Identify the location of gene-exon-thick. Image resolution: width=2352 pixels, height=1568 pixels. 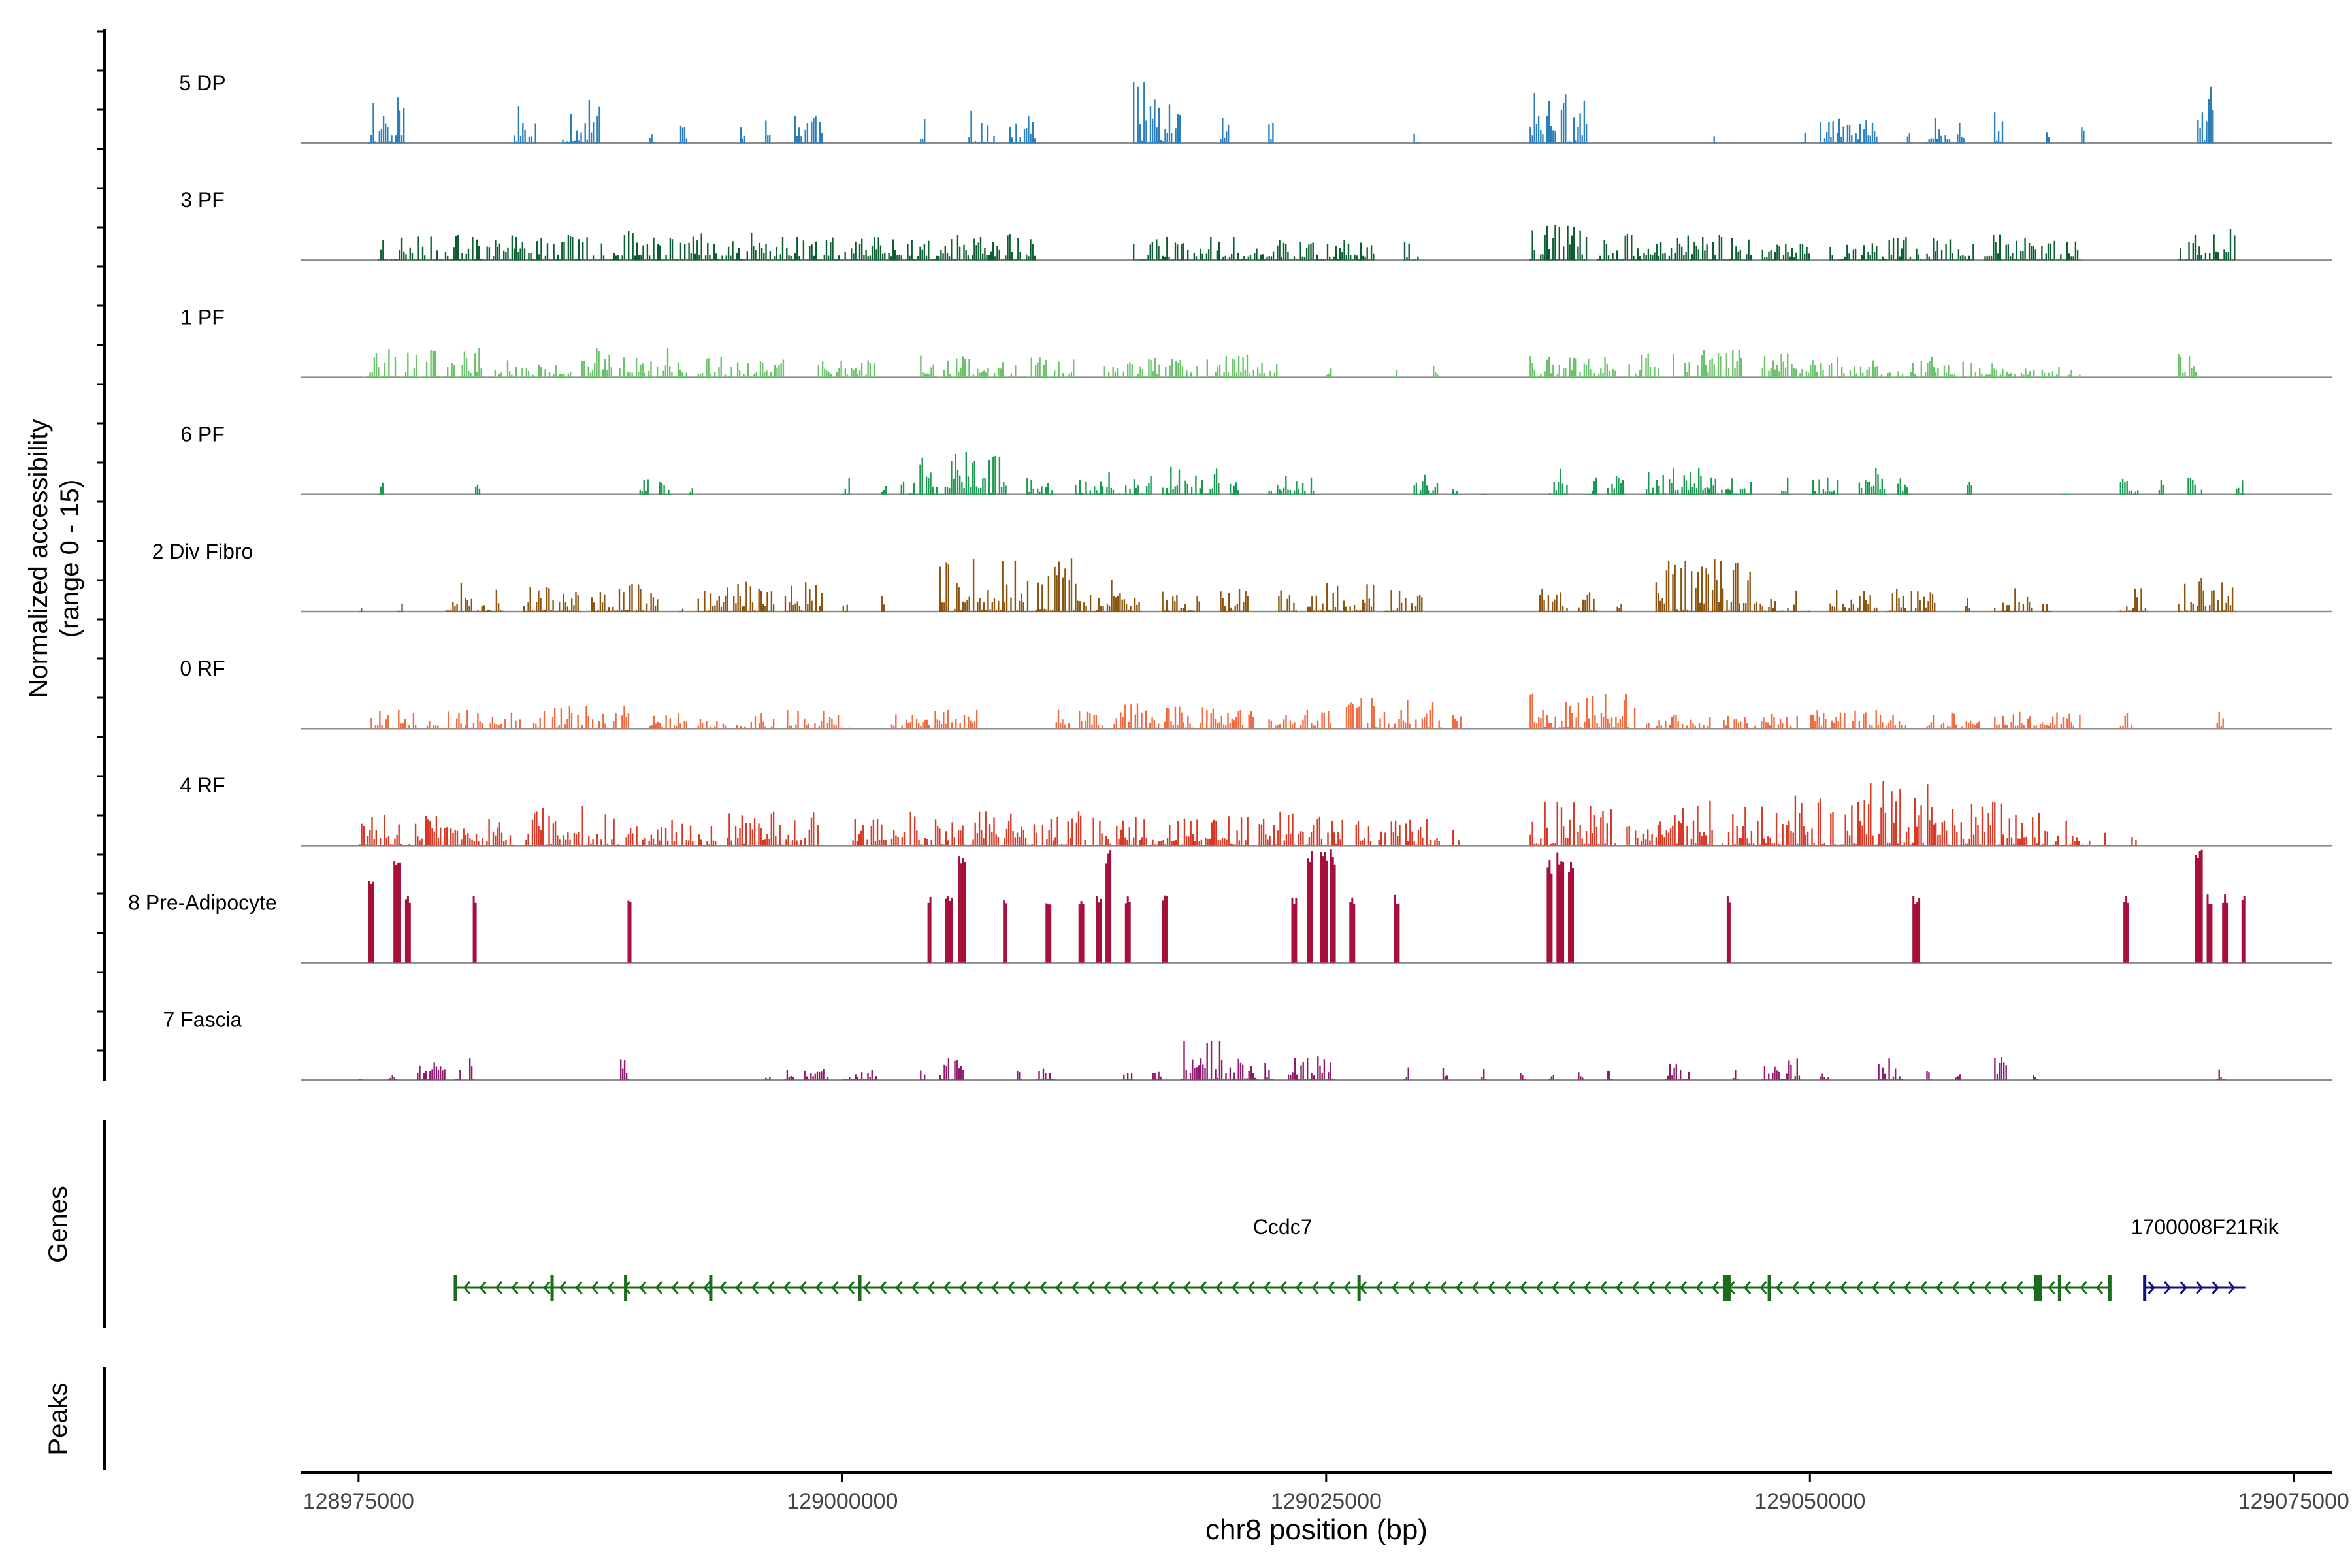
(1726, 1288).